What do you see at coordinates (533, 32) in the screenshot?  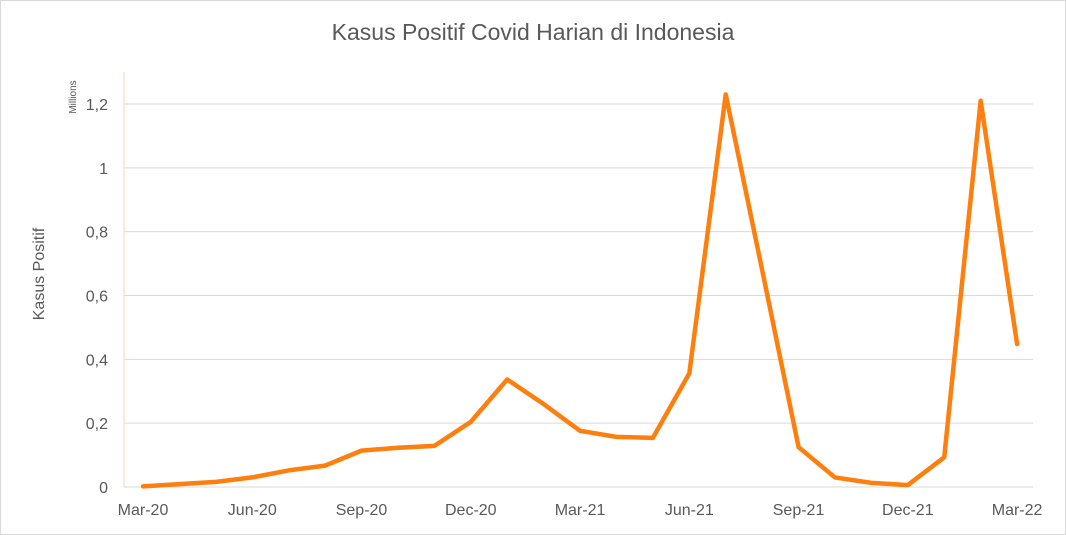 I see `chart-title: Kasus Positif Covid Harian di Indonesia` at bounding box center [533, 32].